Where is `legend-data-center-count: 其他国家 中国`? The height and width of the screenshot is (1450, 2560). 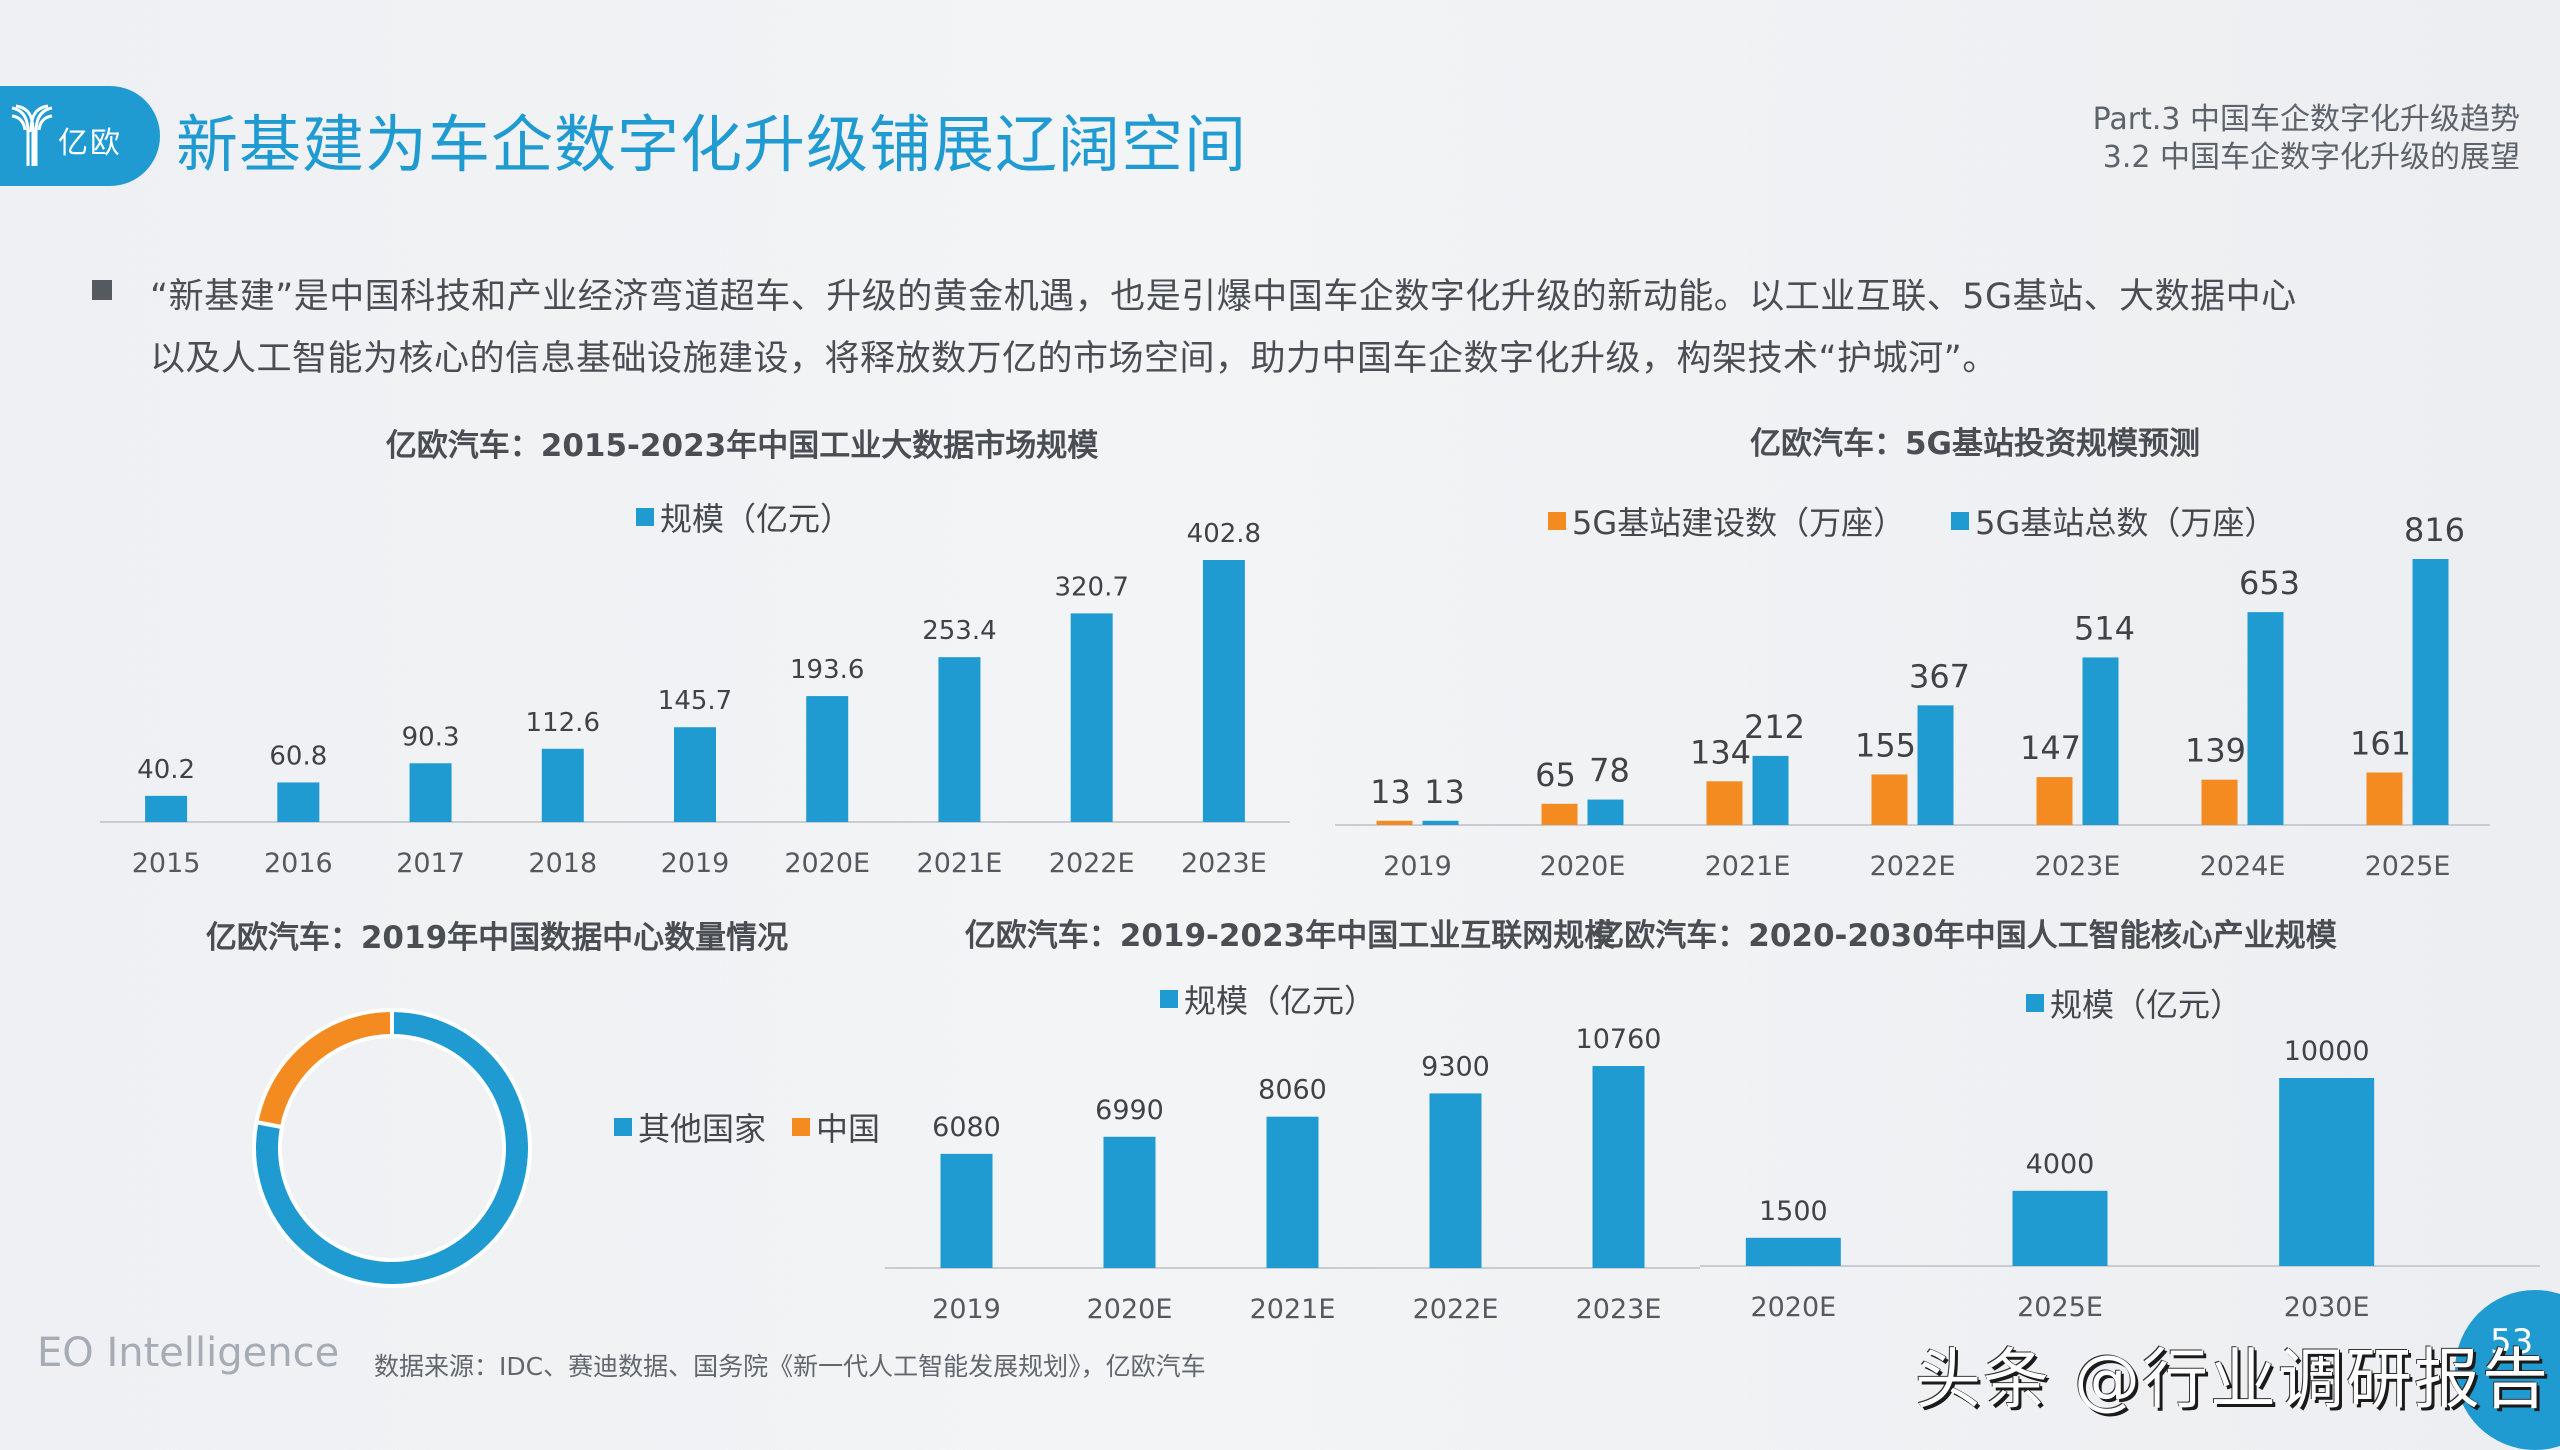
legend-data-center-count: 其他国家 中国 is located at coordinates (765, 1127).